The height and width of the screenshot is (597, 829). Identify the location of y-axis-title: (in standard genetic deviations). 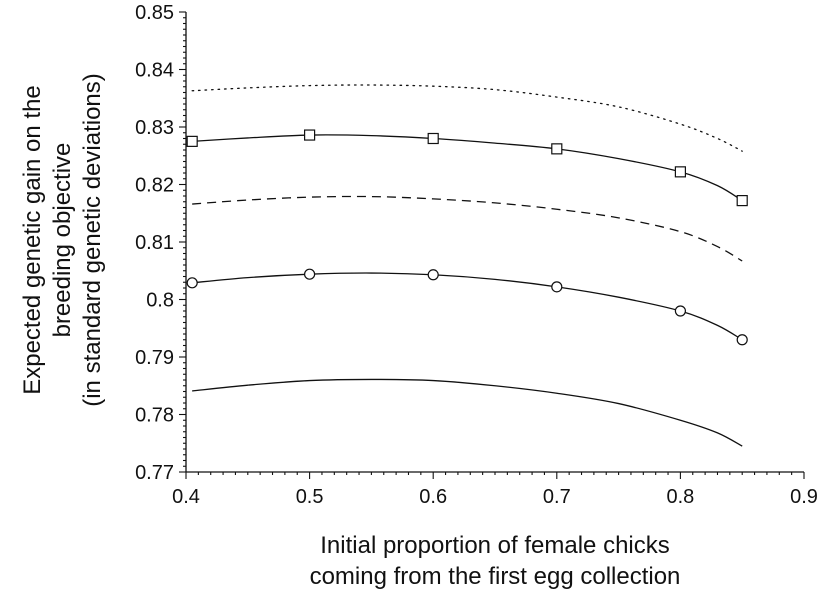
(92, 240).